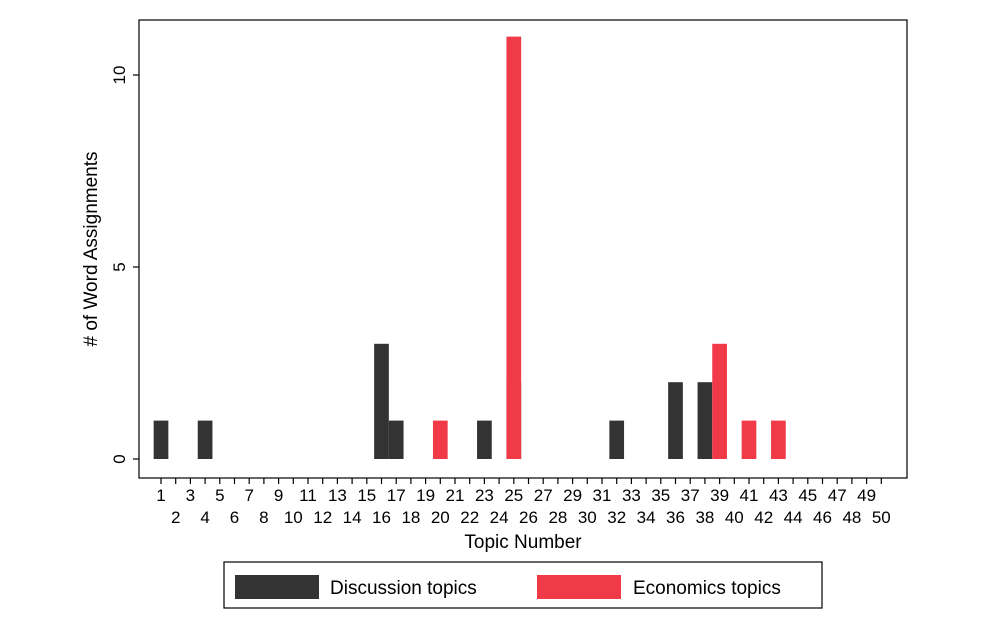 This screenshot has width=988, height=626. I want to click on x-tick-label-27: 27, so click(543, 495).